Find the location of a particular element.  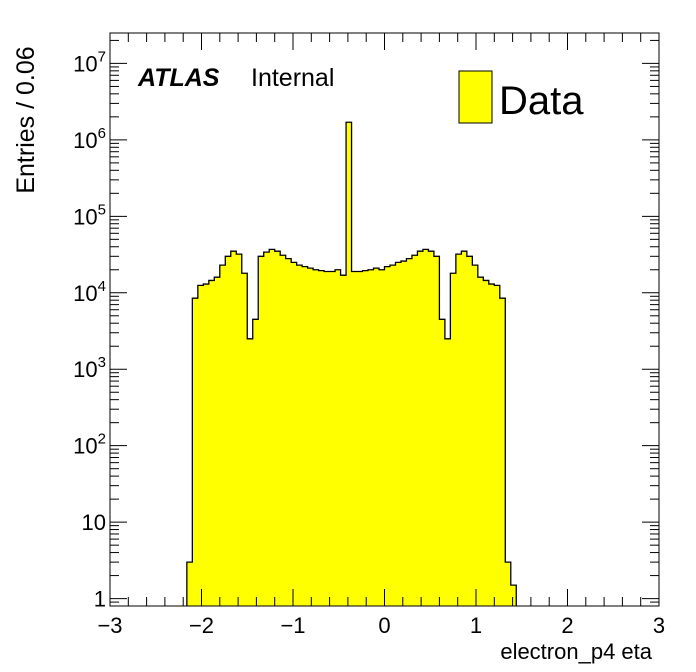

atlas-sublabel: Internal is located at coordinates (292, 78).